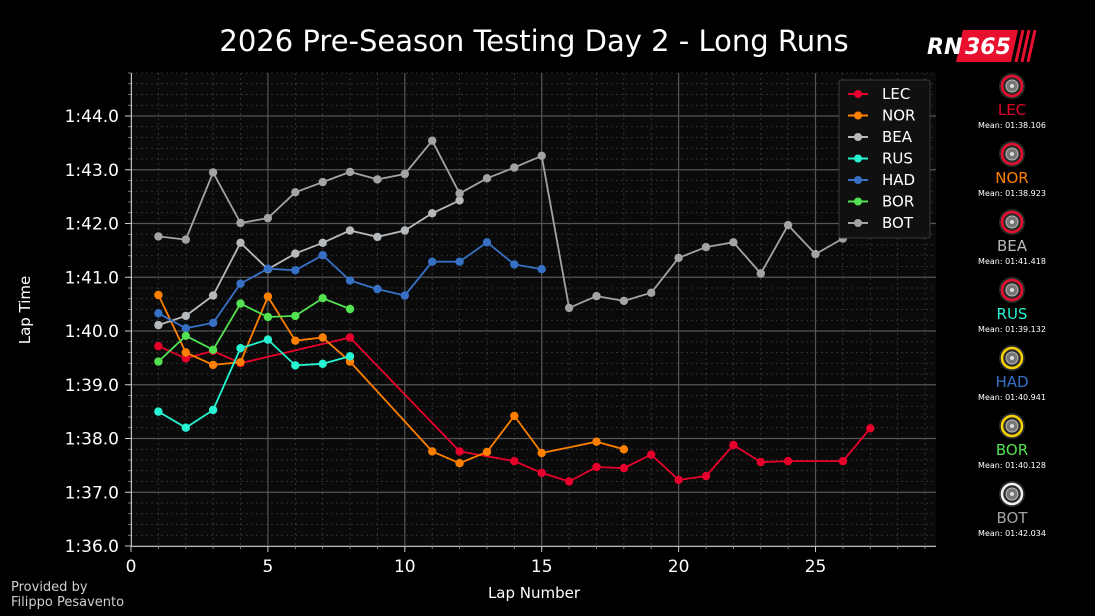  What do you see at coordinates (880, 137) in the screenshot?
I see `legend-item-bea: BEA` at bounding box center [880, 137].